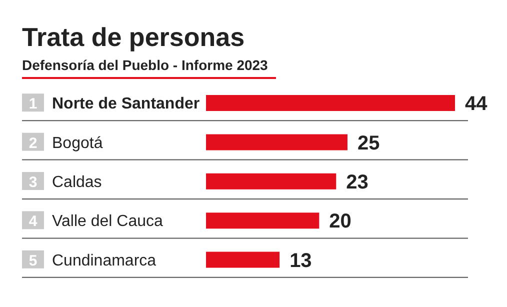 Image resolution: width=507 pixels, height=307 pixels. What do you see at coordinates (126, 104) in the screenshot?
I see `y-tick-label: Norte de Santander` at bounding box center [126, 104].